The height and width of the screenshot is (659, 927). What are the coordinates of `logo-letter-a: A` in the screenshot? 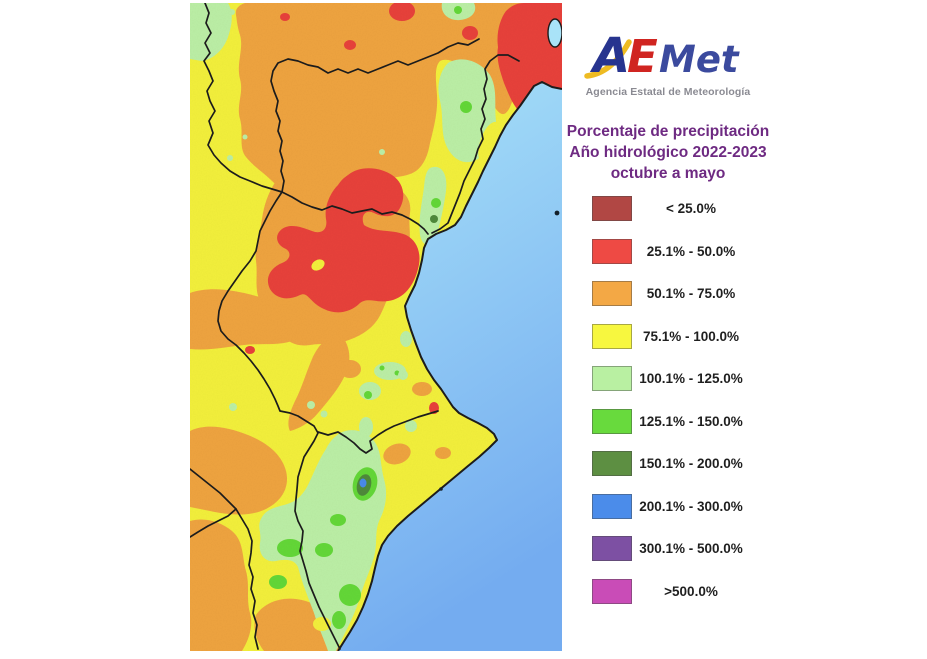 It's located at (609, 56).